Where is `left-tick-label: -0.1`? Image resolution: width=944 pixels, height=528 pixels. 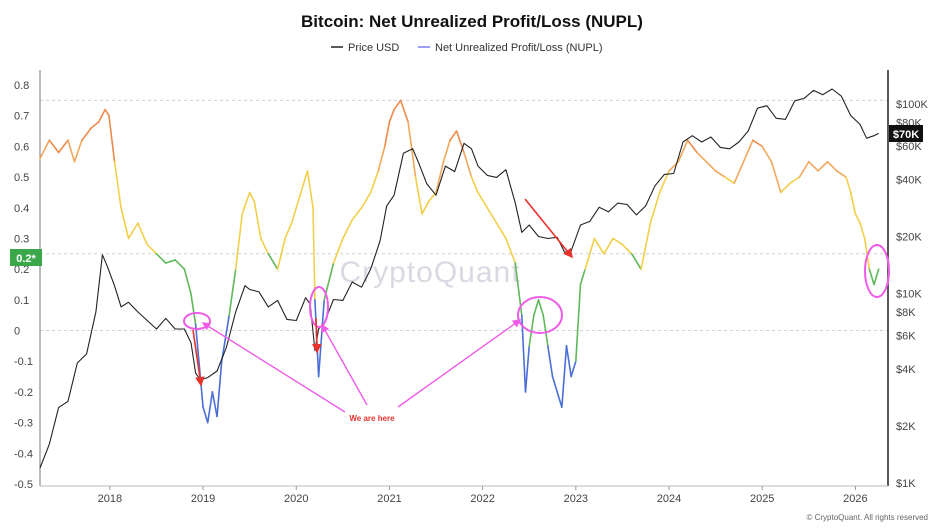
left-tick-label: -0.1 is located at coordinates (23, 362).